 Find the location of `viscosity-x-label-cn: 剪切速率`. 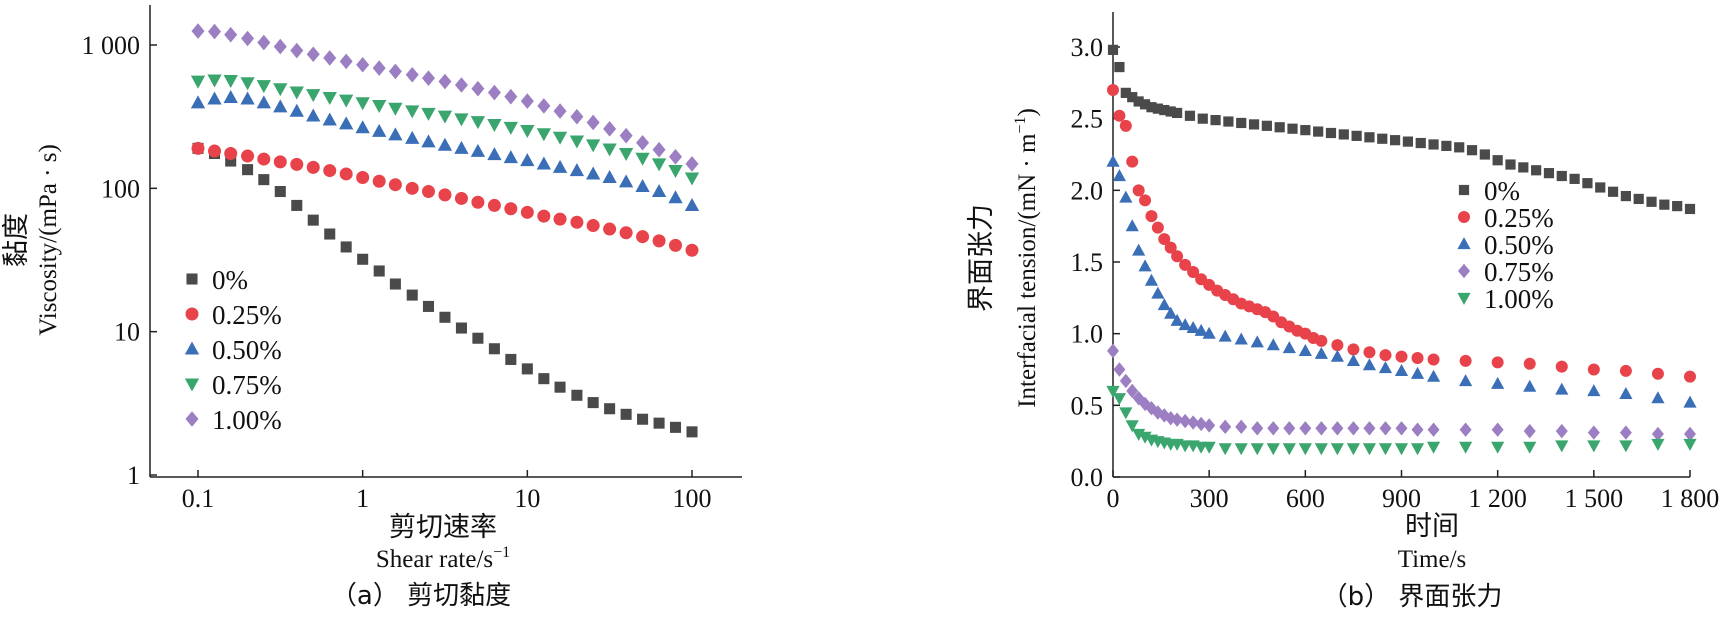

viscosity-x-label-cn: 剪切速率 is located at coordinates (443, 527).